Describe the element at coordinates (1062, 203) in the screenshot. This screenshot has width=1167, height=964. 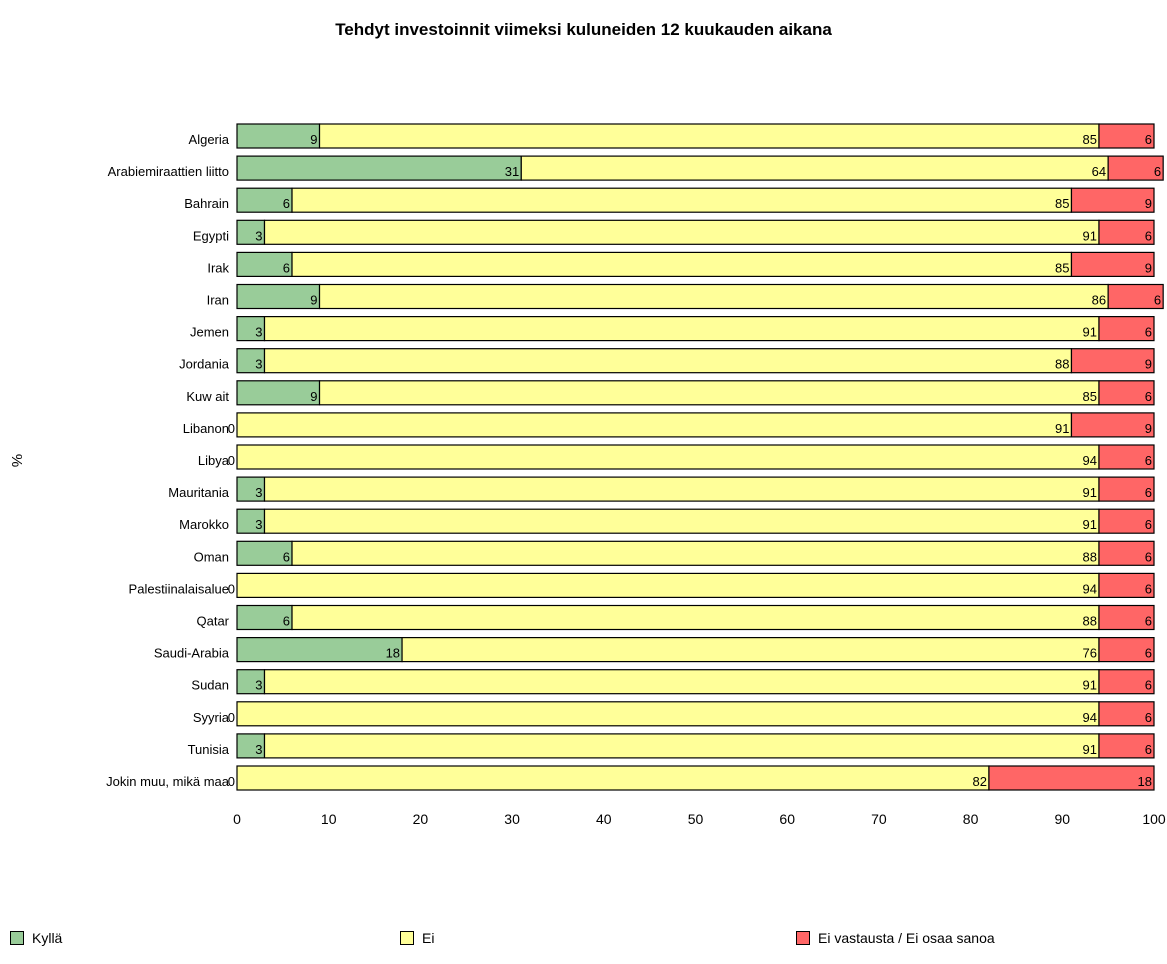
I see `data-label-bahrain-ei: 85` at that location.